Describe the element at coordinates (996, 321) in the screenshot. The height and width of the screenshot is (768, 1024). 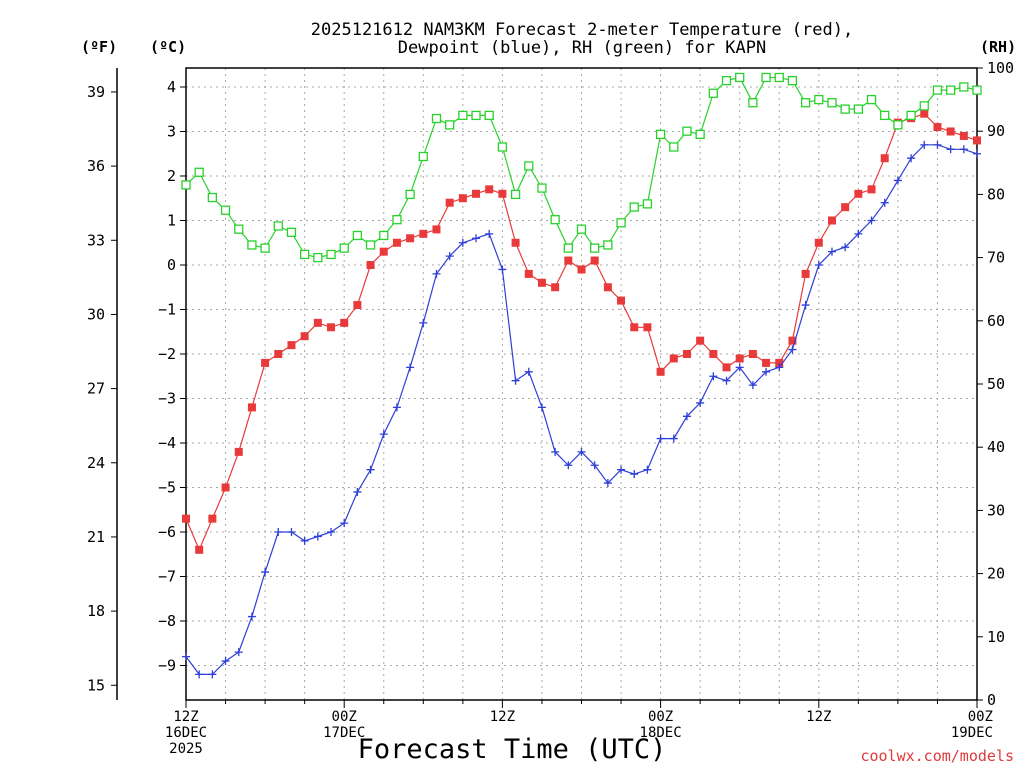
I see `rh-tick-label: 60` at that location.